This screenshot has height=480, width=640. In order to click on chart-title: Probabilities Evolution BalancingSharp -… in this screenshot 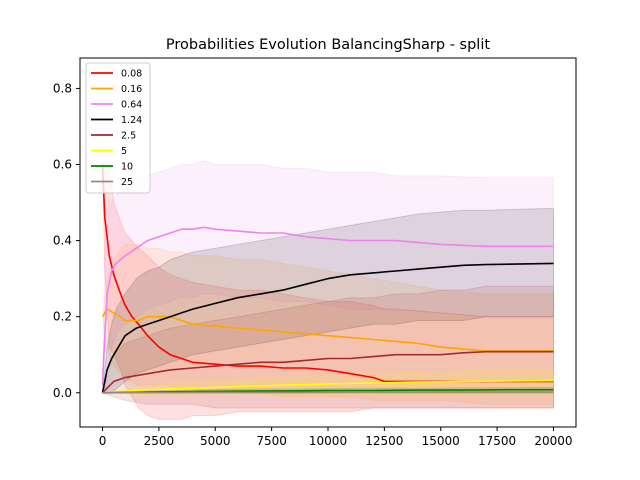, I will do `click(328, 45)`.